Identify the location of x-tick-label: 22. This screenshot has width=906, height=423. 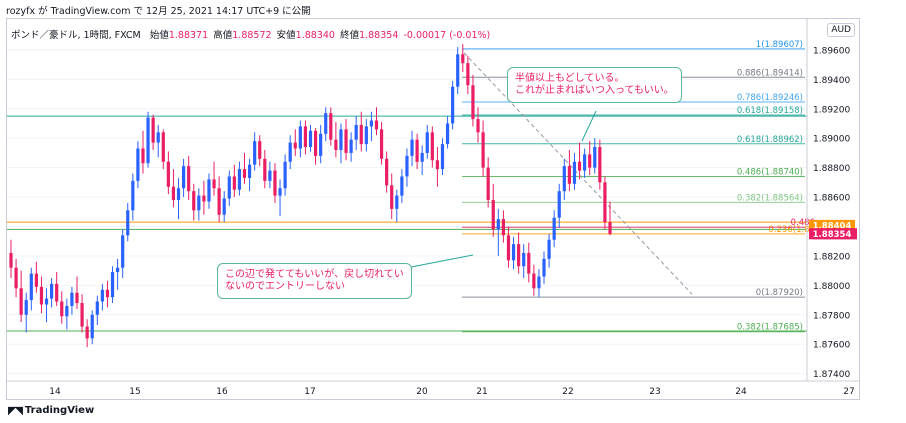
(567, 392).